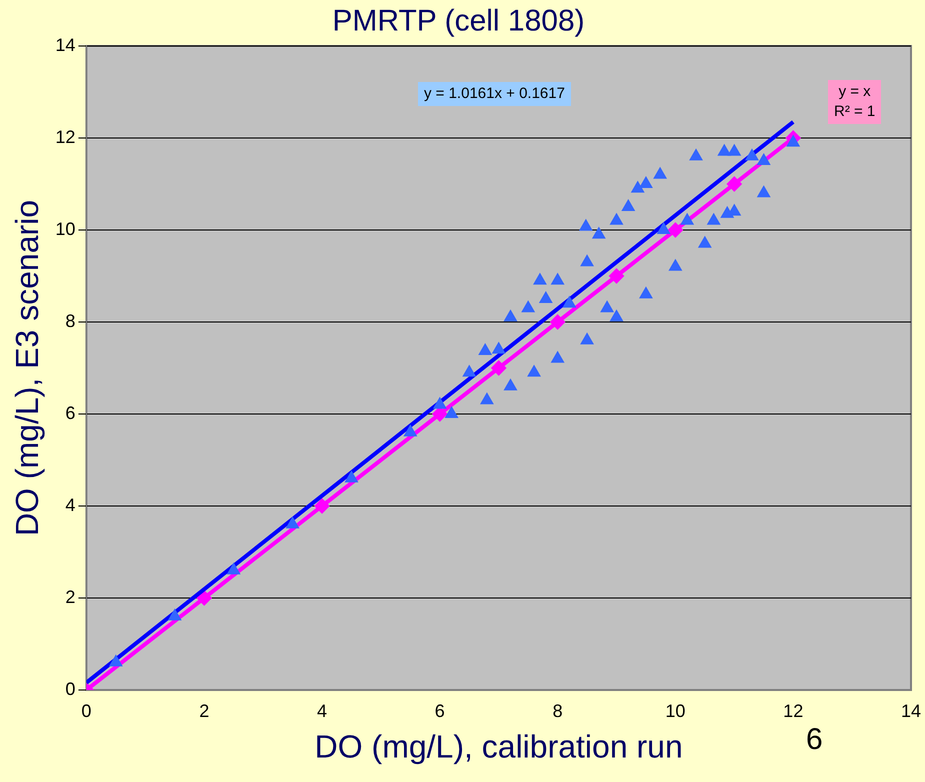 The height and width of the screenshot is (782, 925). What do you see at coordinates (494, 94) in the screenshot?
I see `annotation: y = 1.0161x + 0.1617` at bounding box center [494, 94].